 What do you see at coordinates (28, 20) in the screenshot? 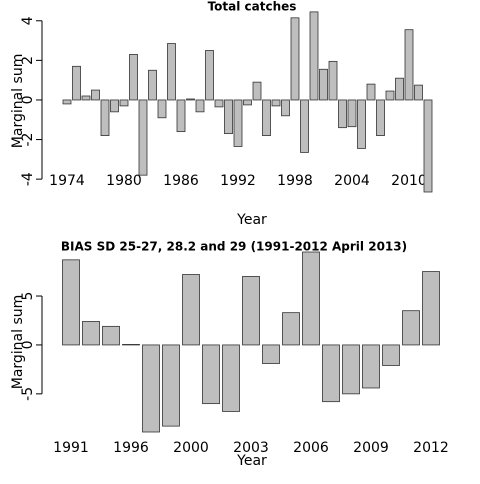
I see `y-tick-label: 4` at bounding box center [28, 20].